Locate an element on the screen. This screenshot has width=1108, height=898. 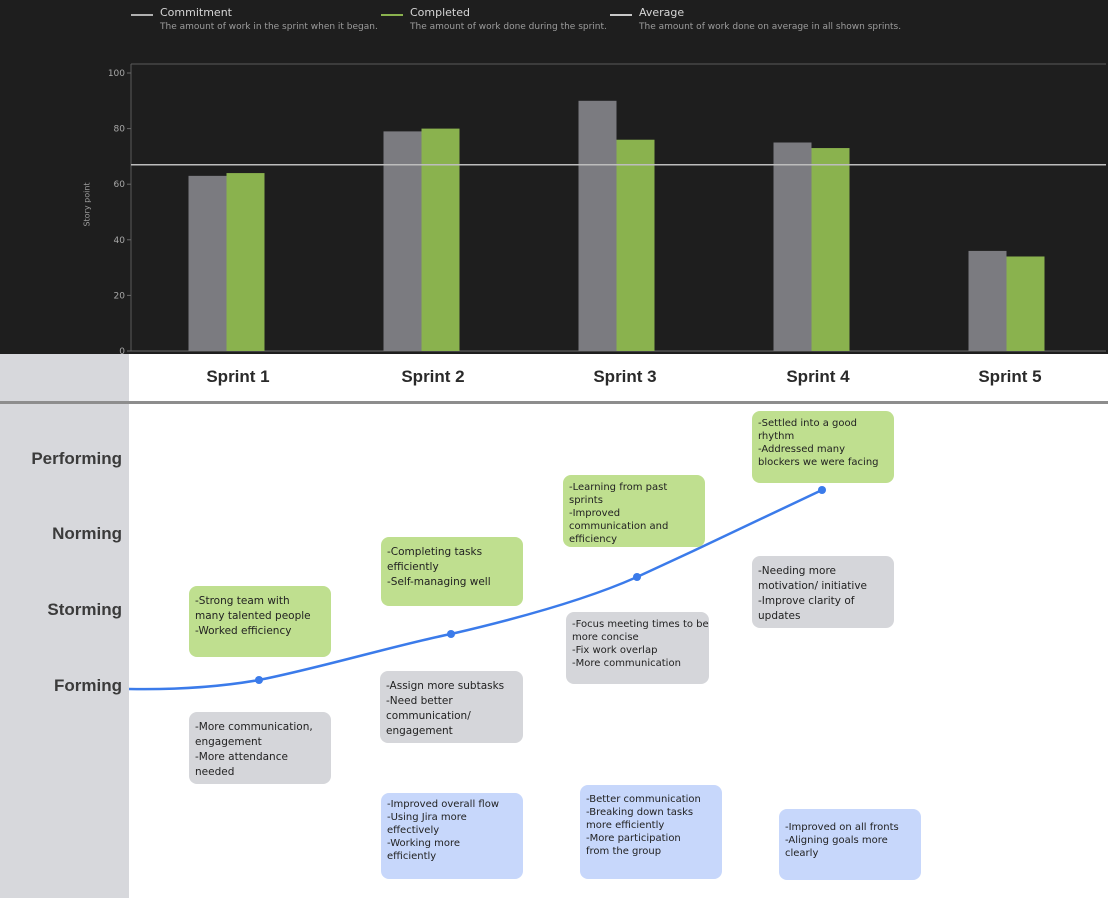
note-line: -Addressed many is located at coordinates (802, 449).